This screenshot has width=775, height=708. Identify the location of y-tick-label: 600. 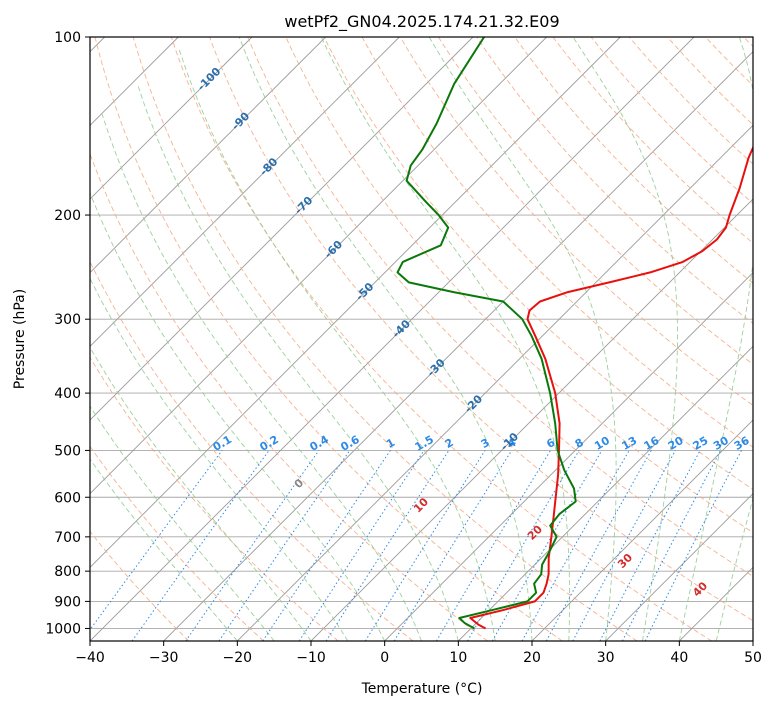
(67, 498).